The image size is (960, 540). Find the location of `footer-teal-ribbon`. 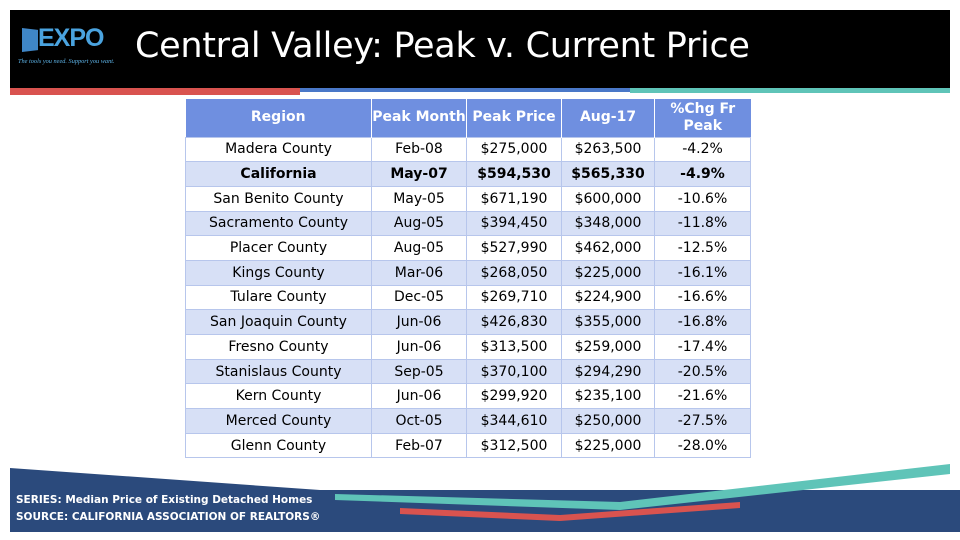

footer-teal-ribbon is located at coordinates (642, 487).